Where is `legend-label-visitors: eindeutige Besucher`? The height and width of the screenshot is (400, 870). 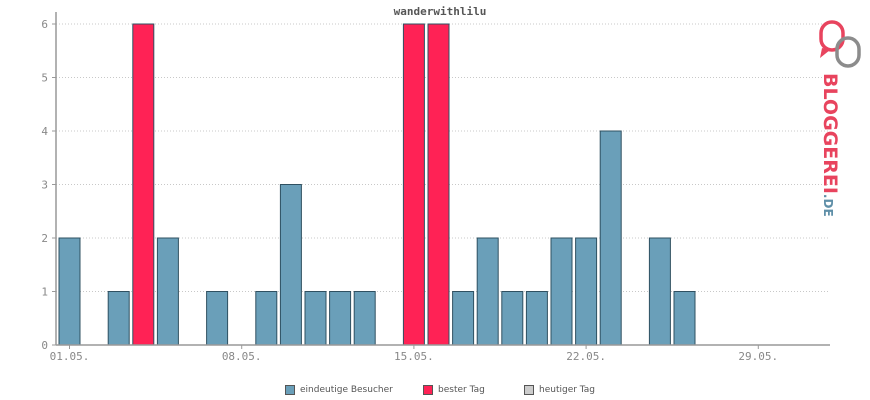 legend-label-visitors: eindeutige Besucher is located at coordinates (346, 390).